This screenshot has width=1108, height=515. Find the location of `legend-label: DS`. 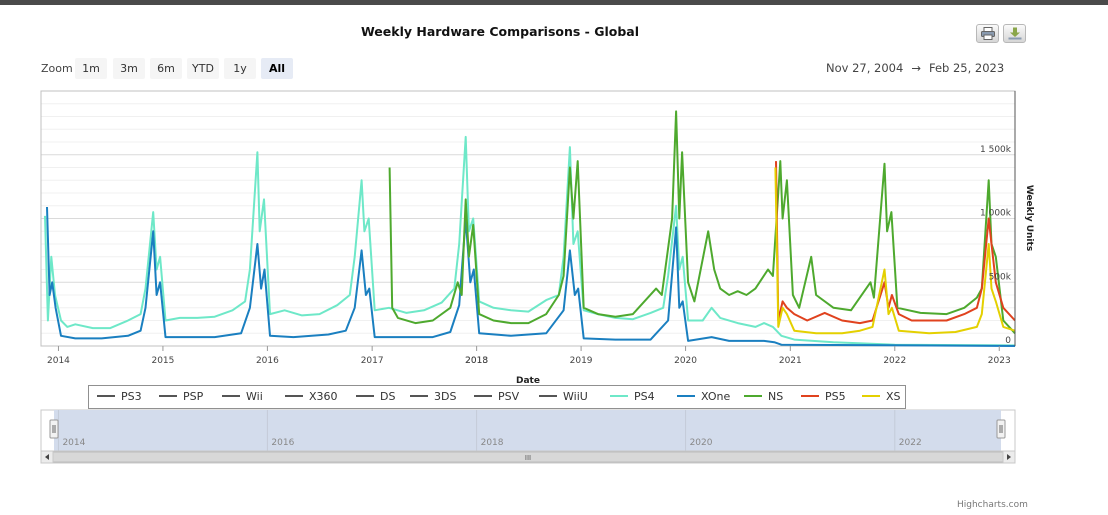

legend-label: DS is located at coordinates (388, 396).